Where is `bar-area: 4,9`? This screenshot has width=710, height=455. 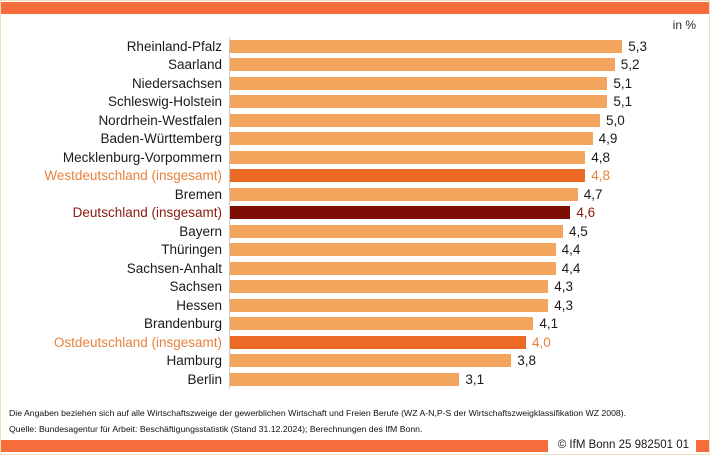 bar-area: 4,9 is located at coordinates (469, 138).